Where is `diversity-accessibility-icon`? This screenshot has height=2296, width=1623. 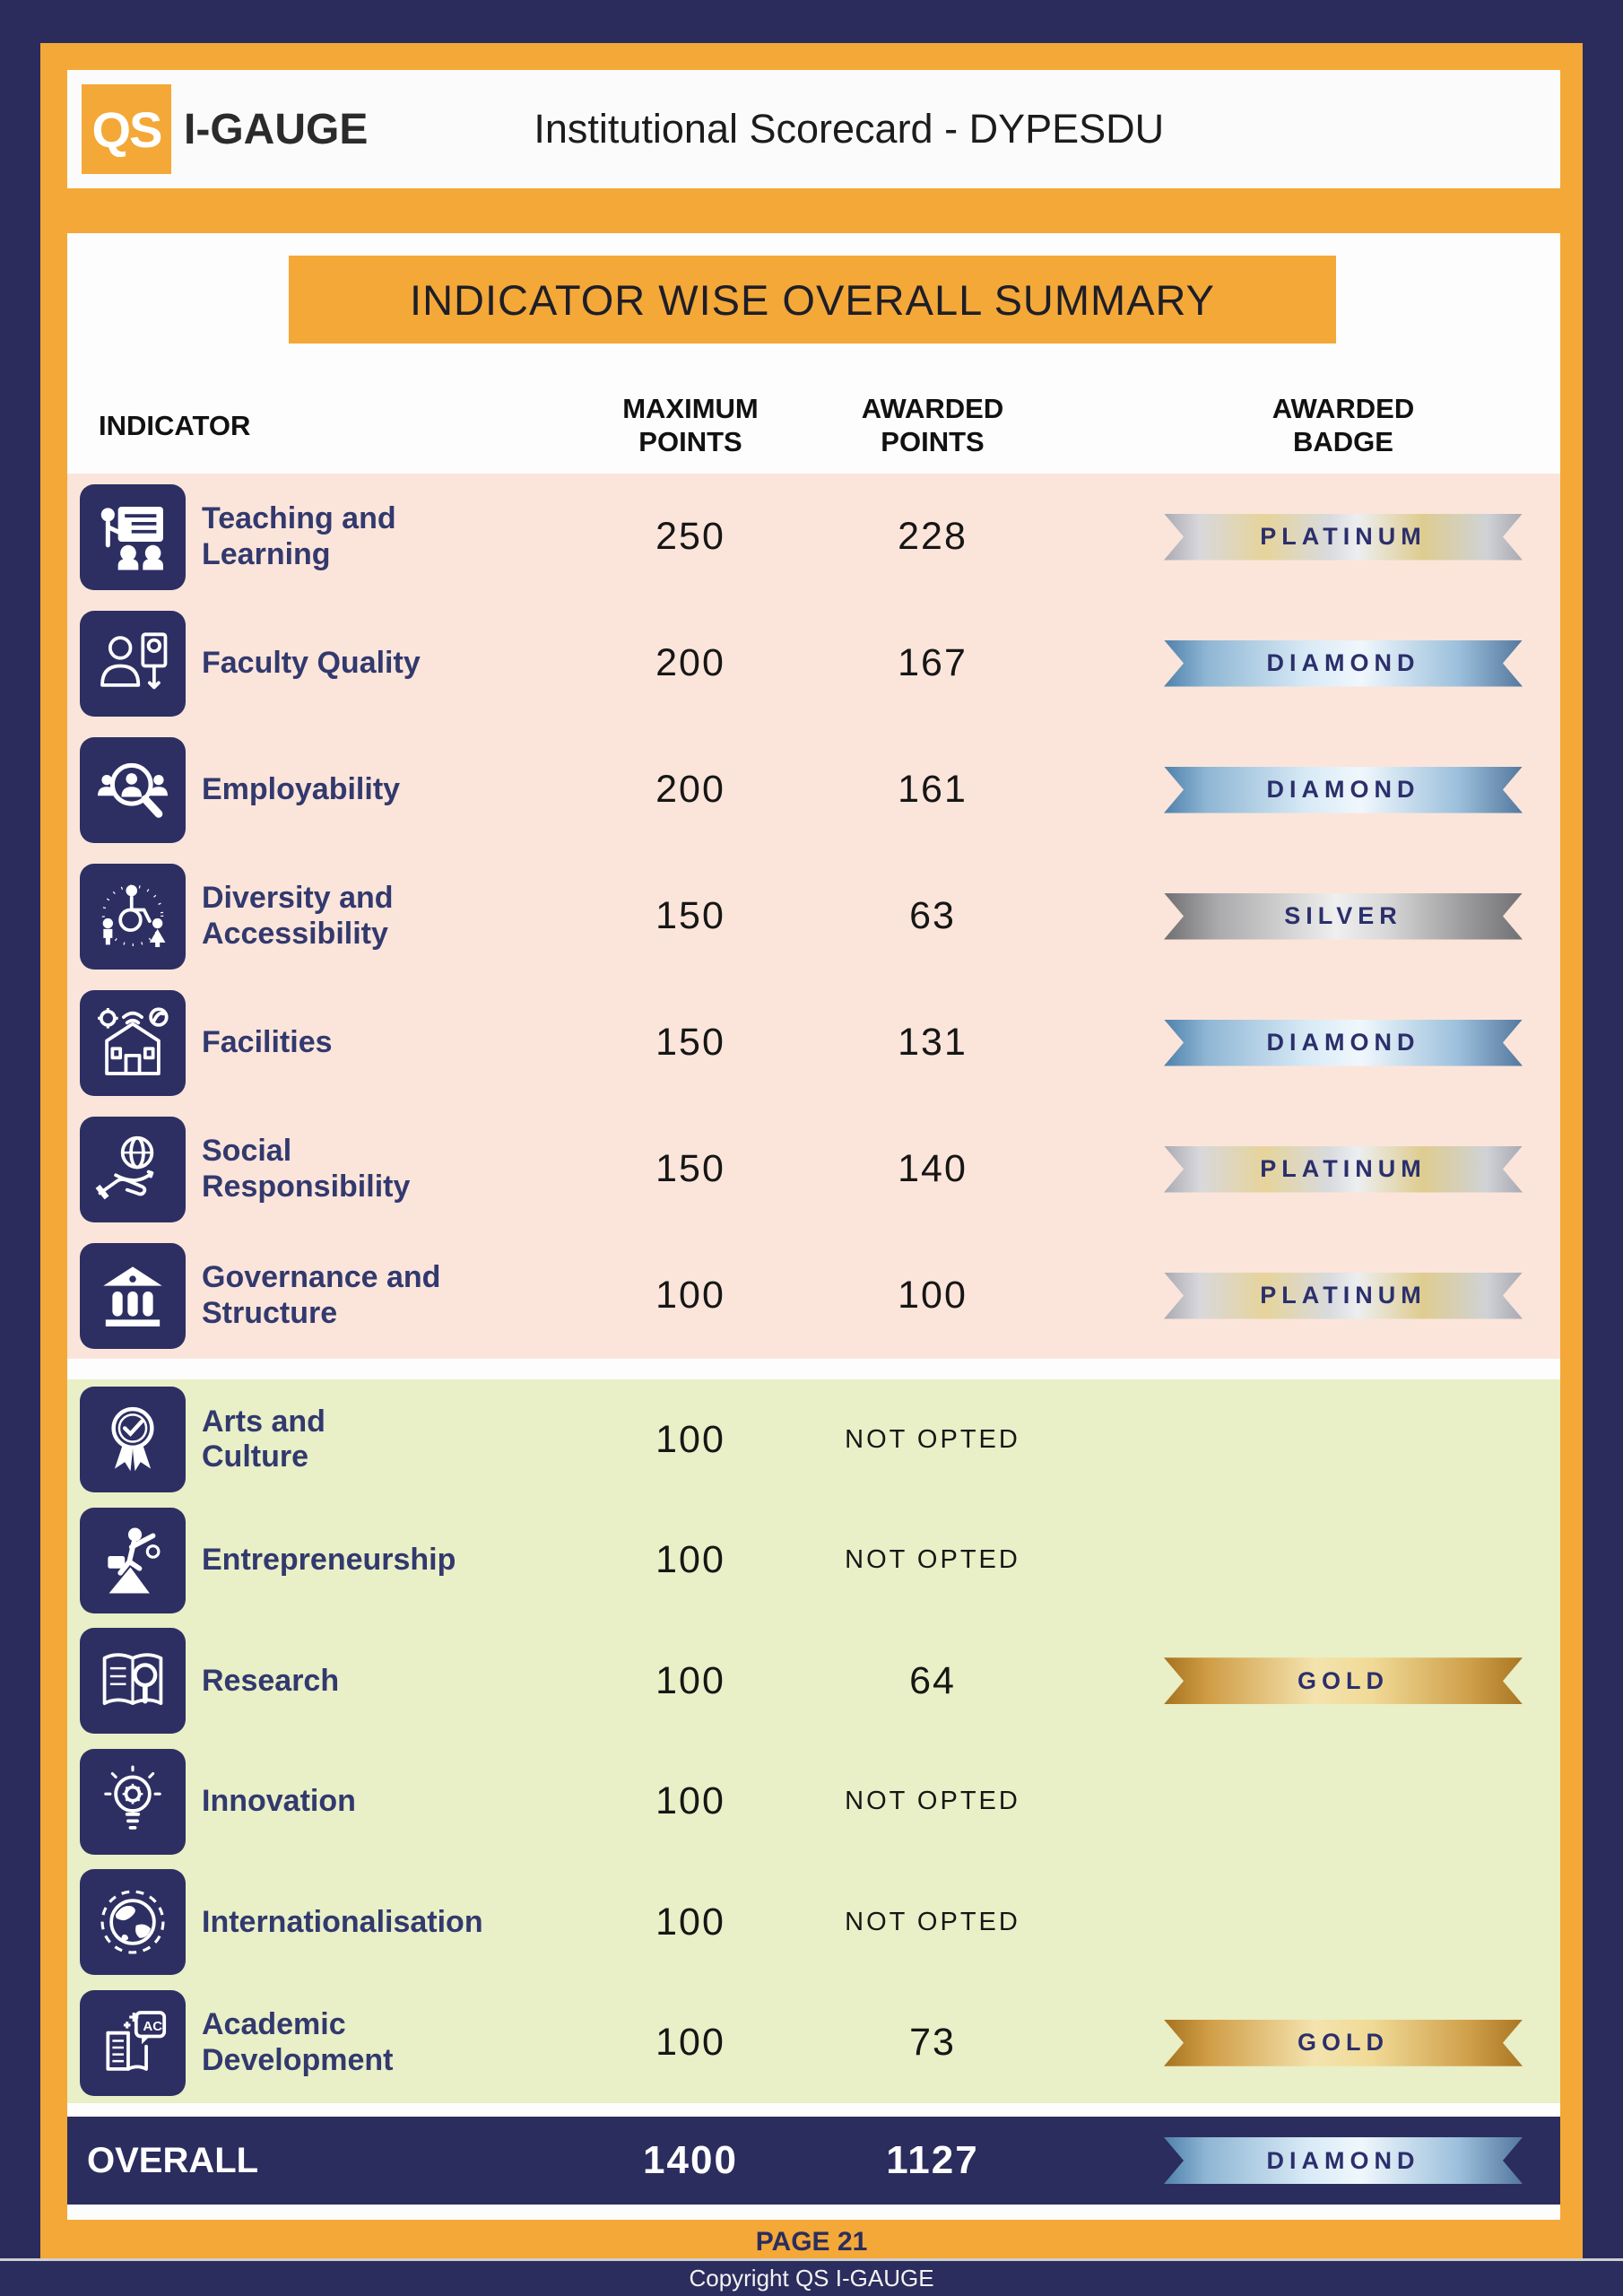 diversity-accessibility-icon is located at coordinates (133, 916).